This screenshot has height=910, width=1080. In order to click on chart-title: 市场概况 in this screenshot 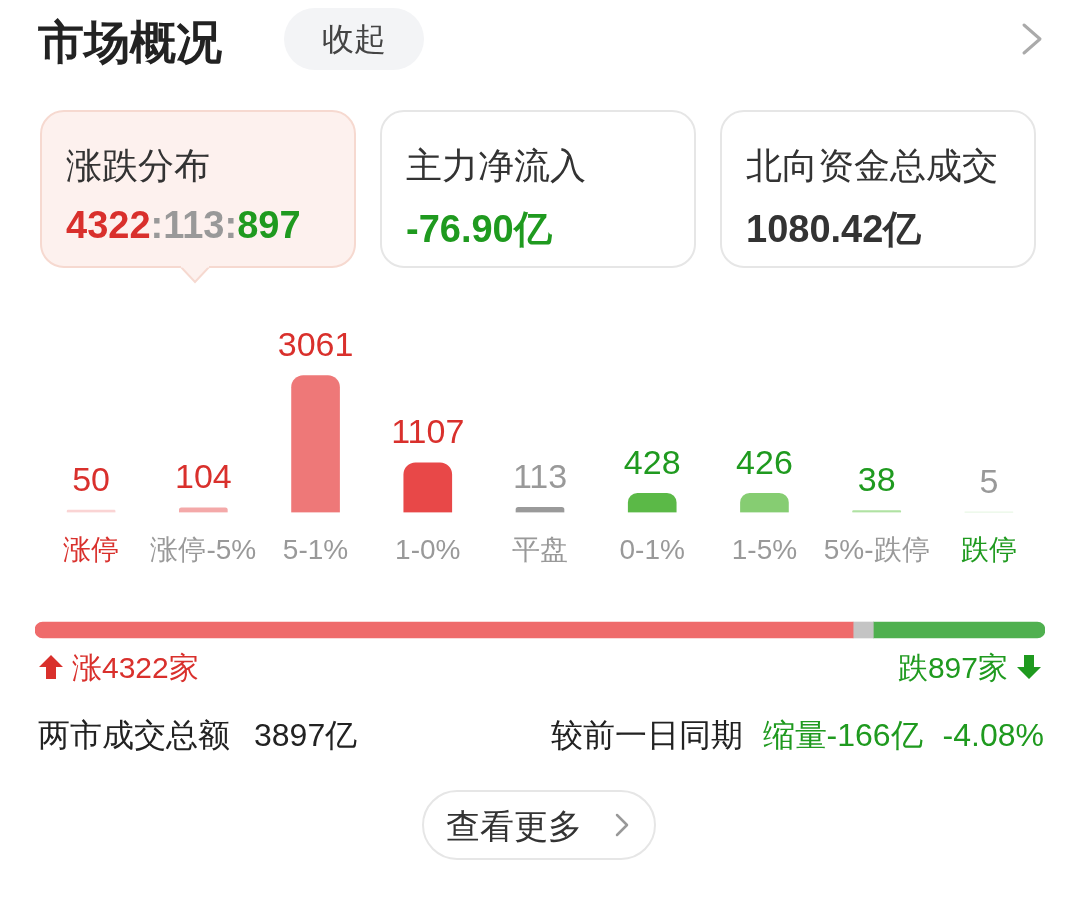, I will do `click(130, 42)`.